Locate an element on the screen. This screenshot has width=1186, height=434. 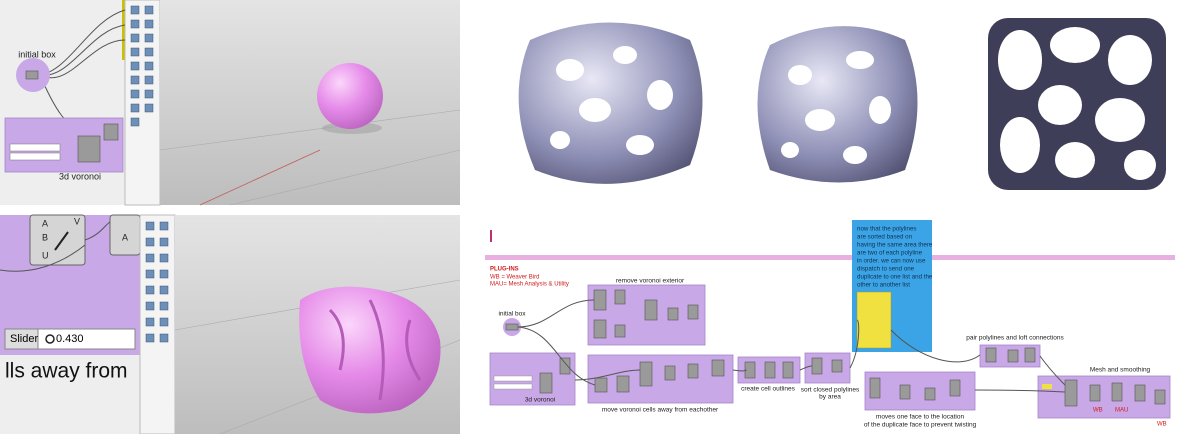
group-label: pair polylines and loft connections is located at coordinates (1015, 338).